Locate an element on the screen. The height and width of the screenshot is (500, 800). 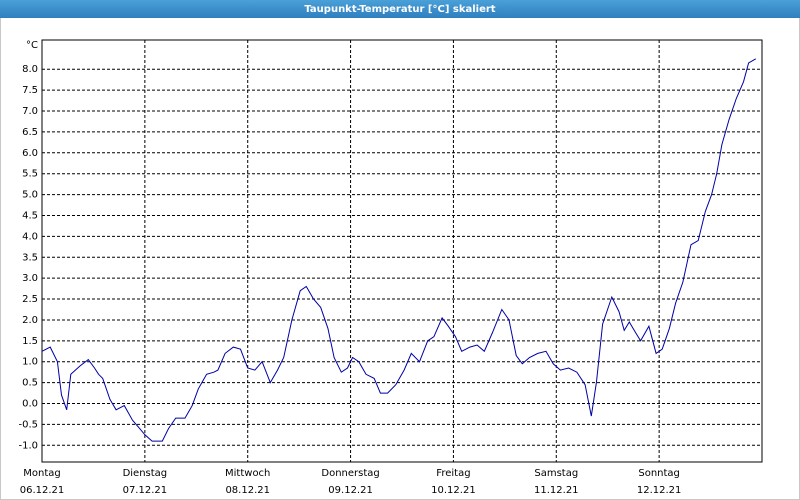
y-tick-label: 7.5 is located at coordinates (30, 90).